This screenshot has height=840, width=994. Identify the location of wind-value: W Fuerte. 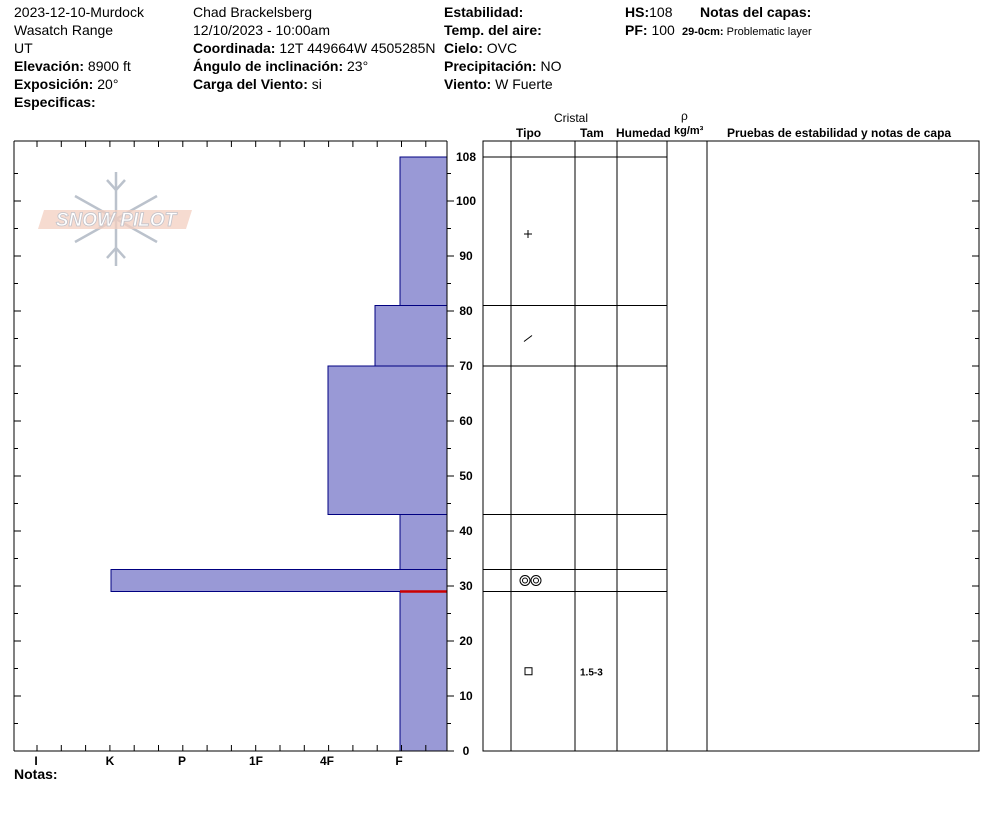
(524, 84).